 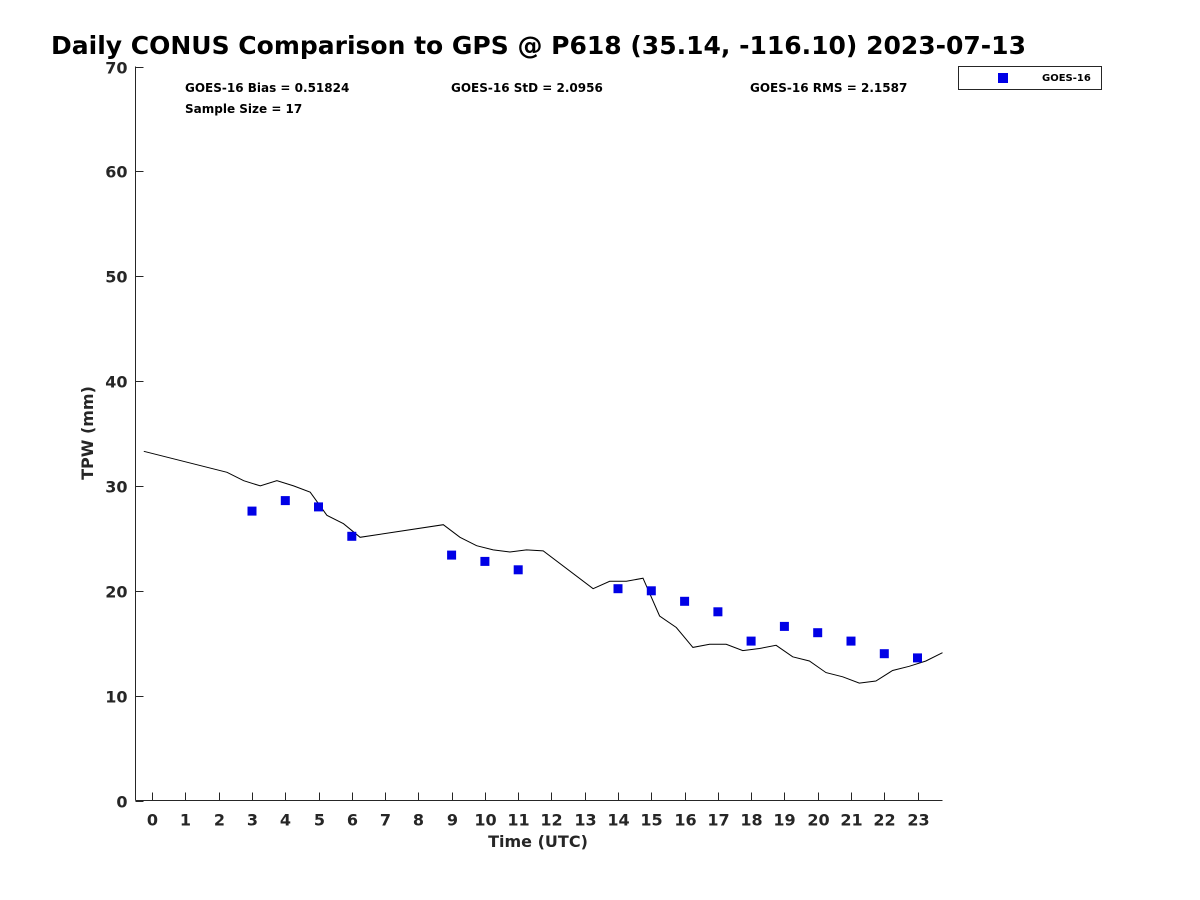 I want to click on y-ticks: 0 10 20 30 40 50 60 70, so click(x=124, y=435).